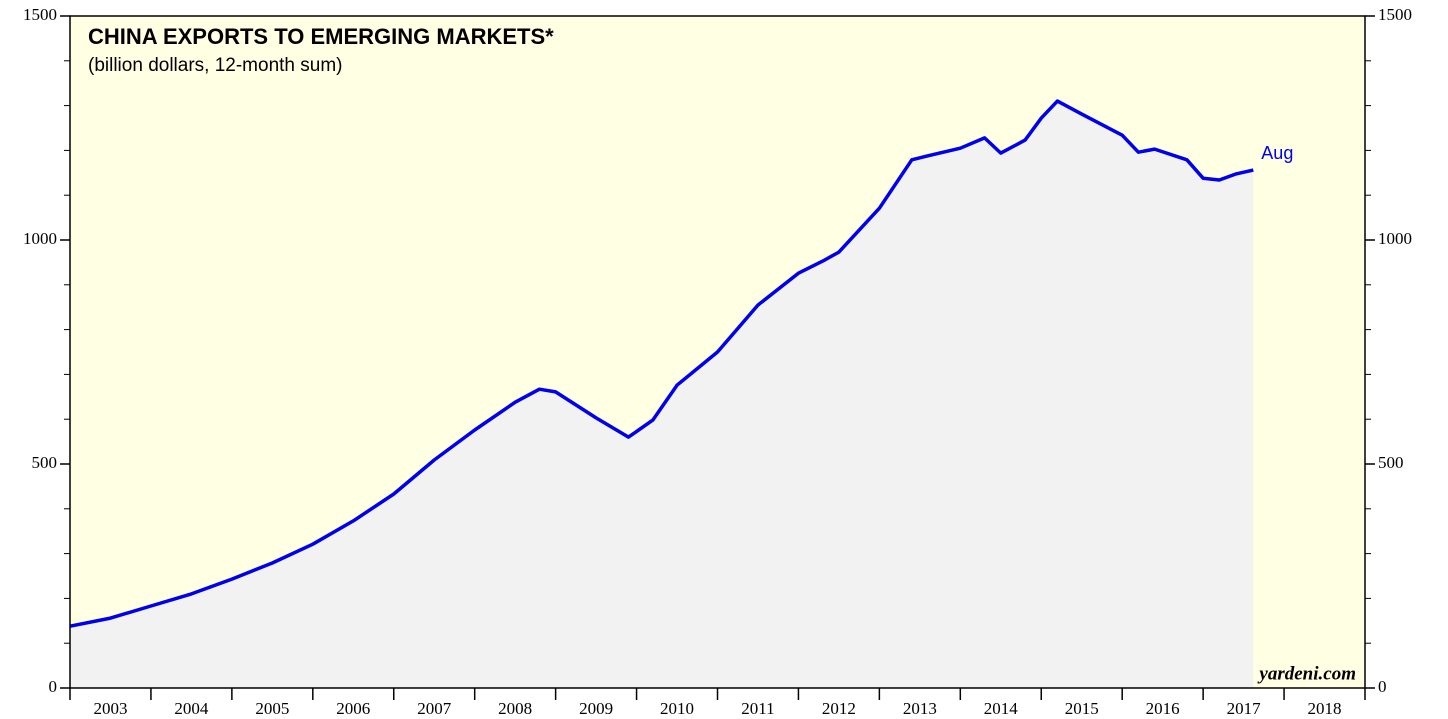 The image size is (1448, 719). What do you see at coordinates (1001, 708) in the screenshot?
I see `x-tick-label: 2014` at bounding box center [1001, 708].